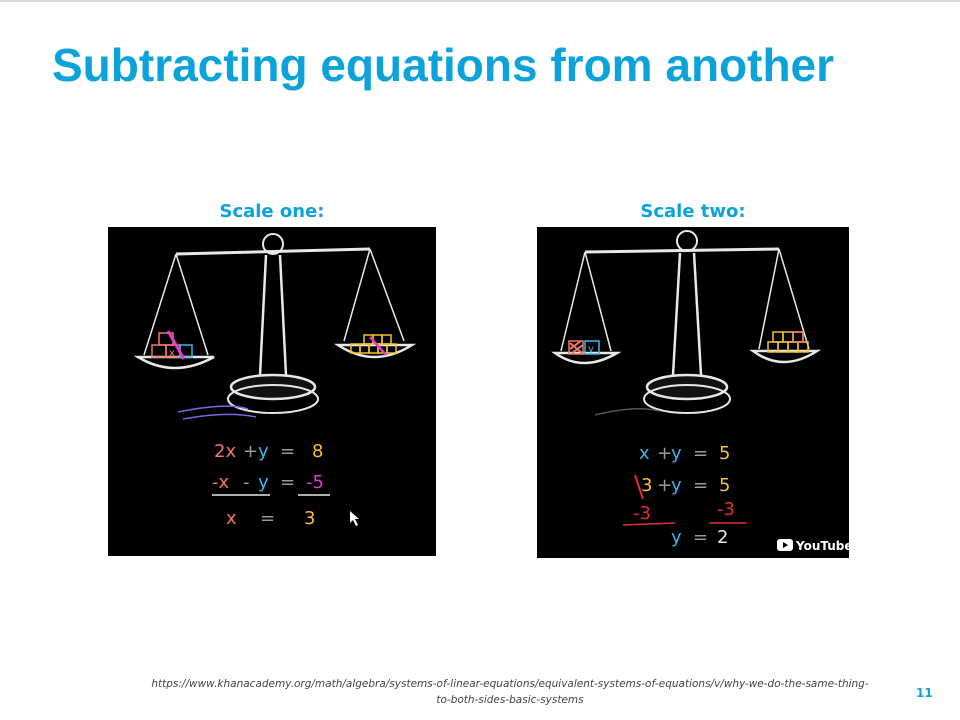 The height and width of the screenshot is (720, 960). I want to click on y-block-label: y, so click(591, 349).